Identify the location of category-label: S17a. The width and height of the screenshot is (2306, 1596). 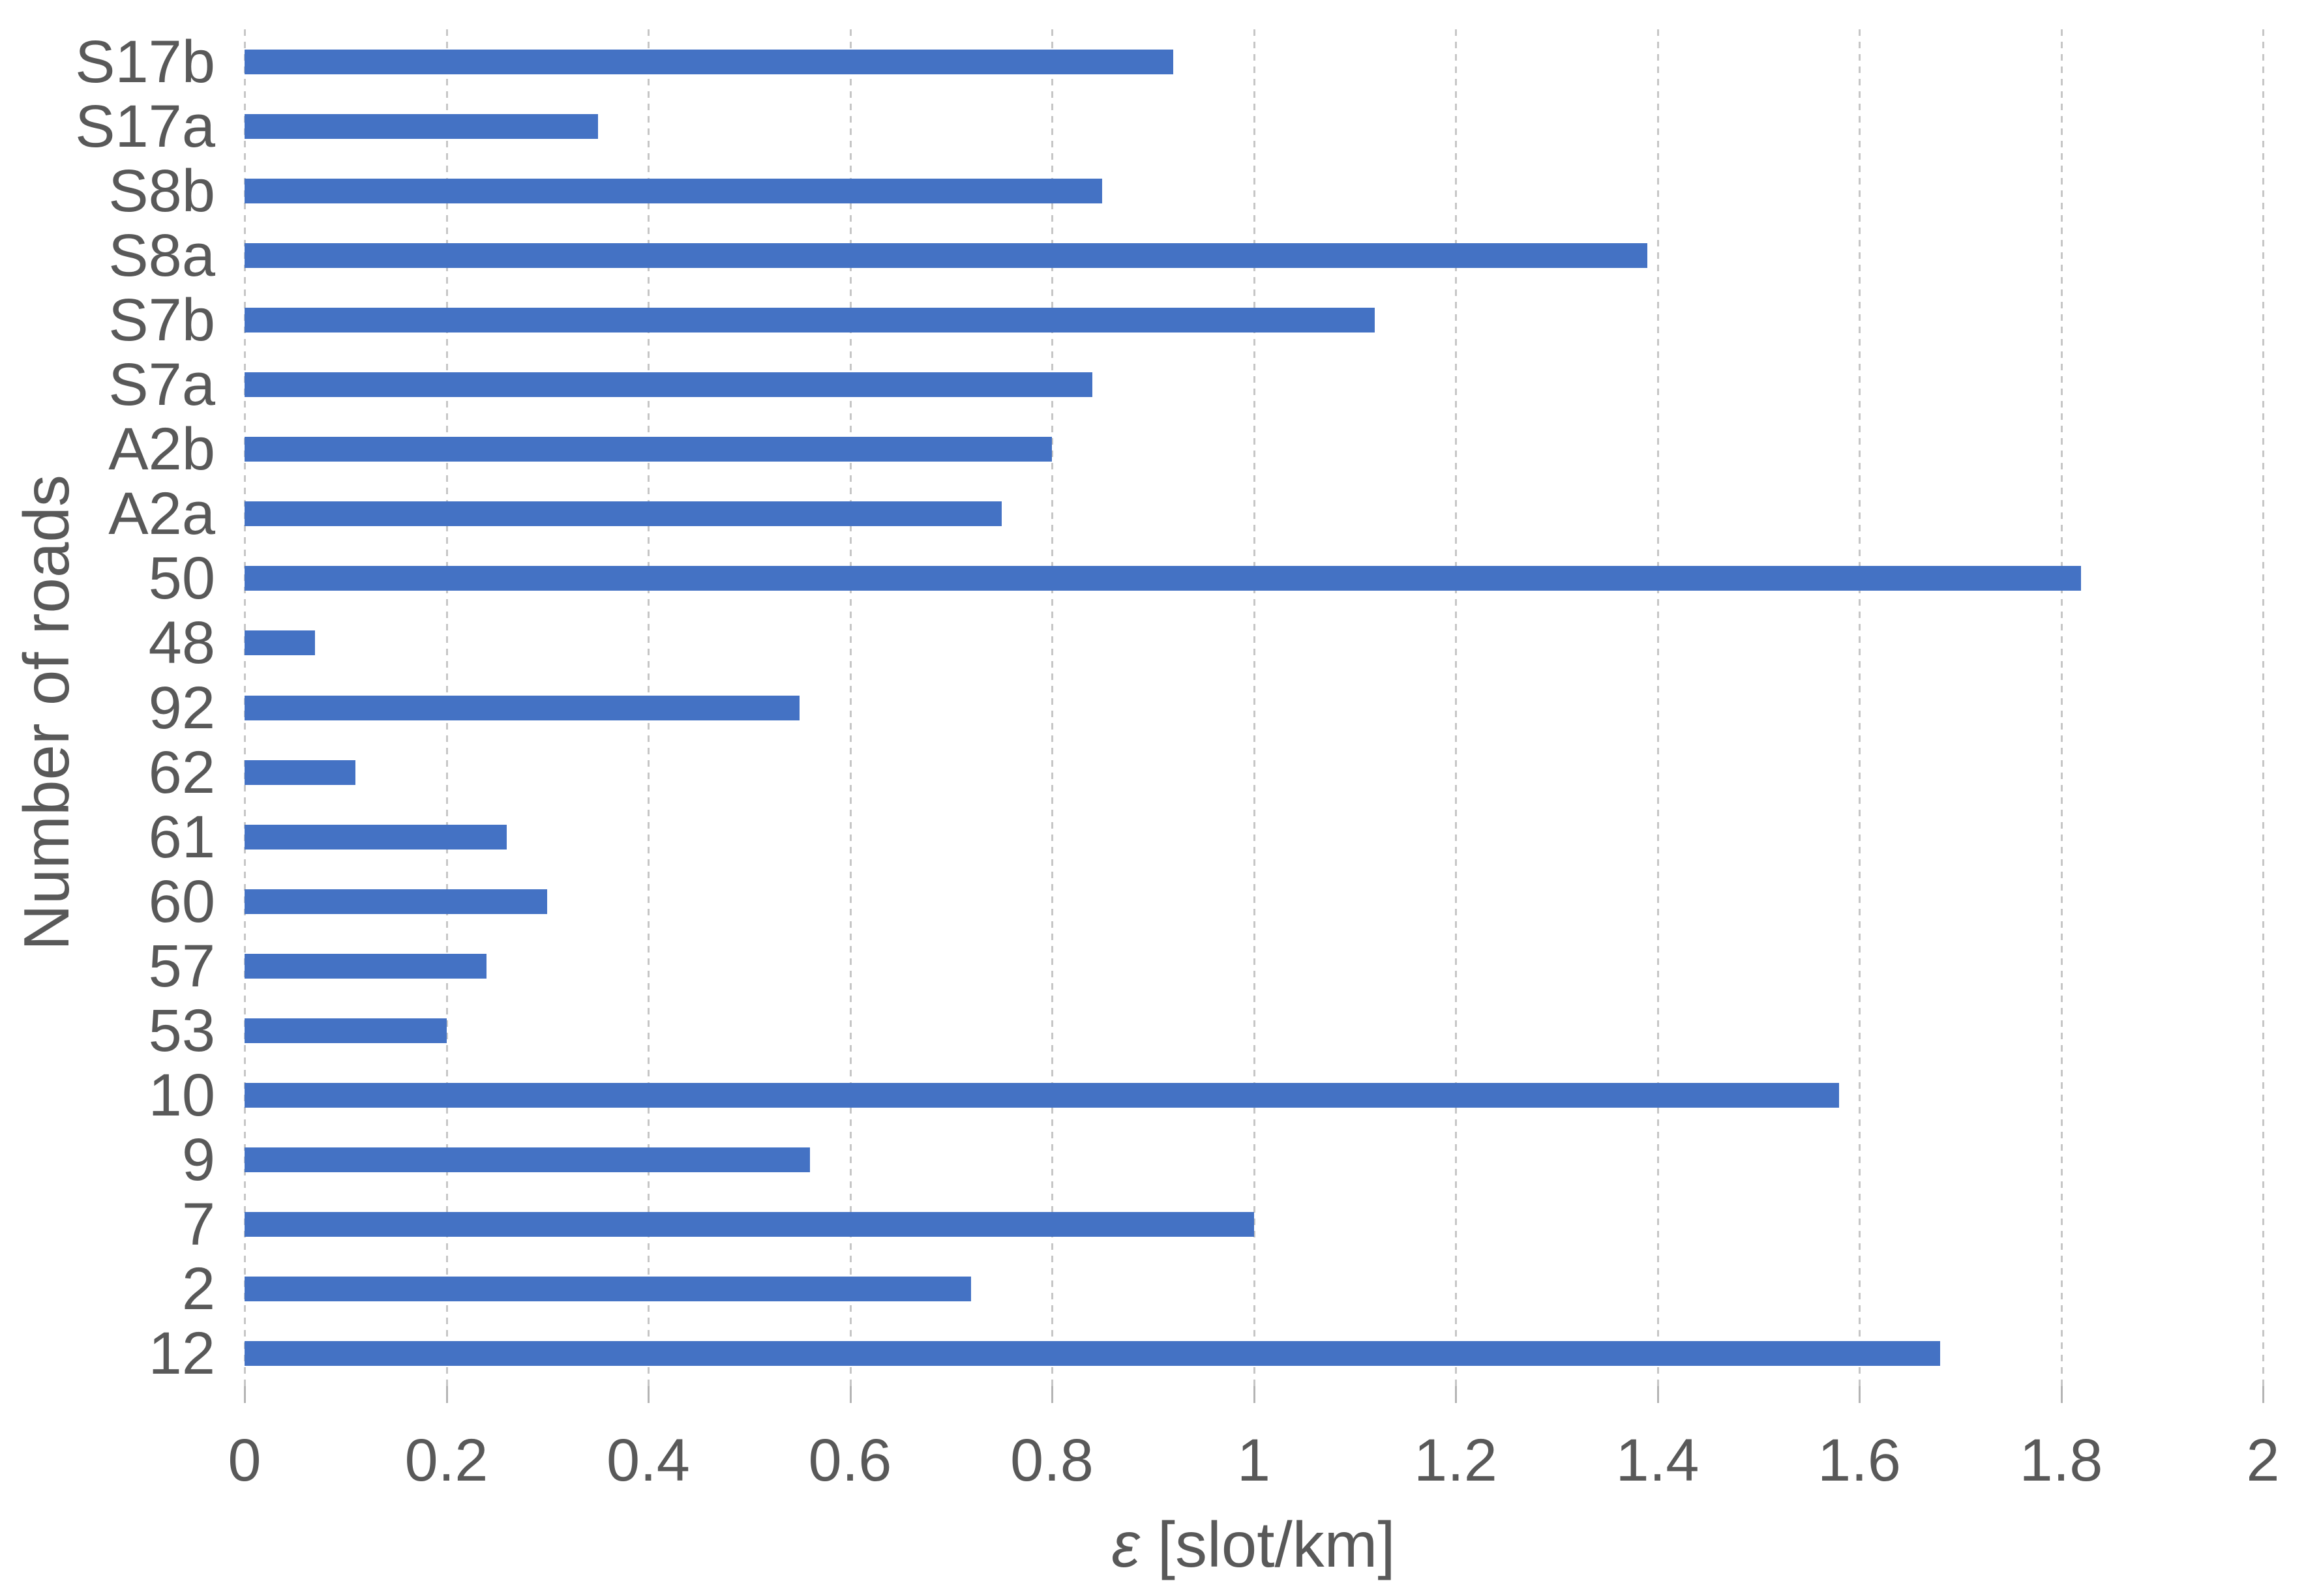
(145, 126).